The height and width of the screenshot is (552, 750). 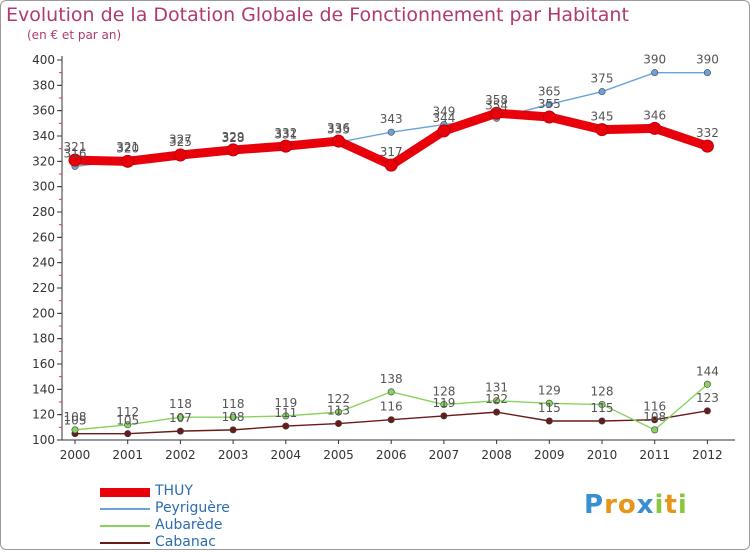 I want to click on y-tick-label: 280, so click(x=43, y=212).